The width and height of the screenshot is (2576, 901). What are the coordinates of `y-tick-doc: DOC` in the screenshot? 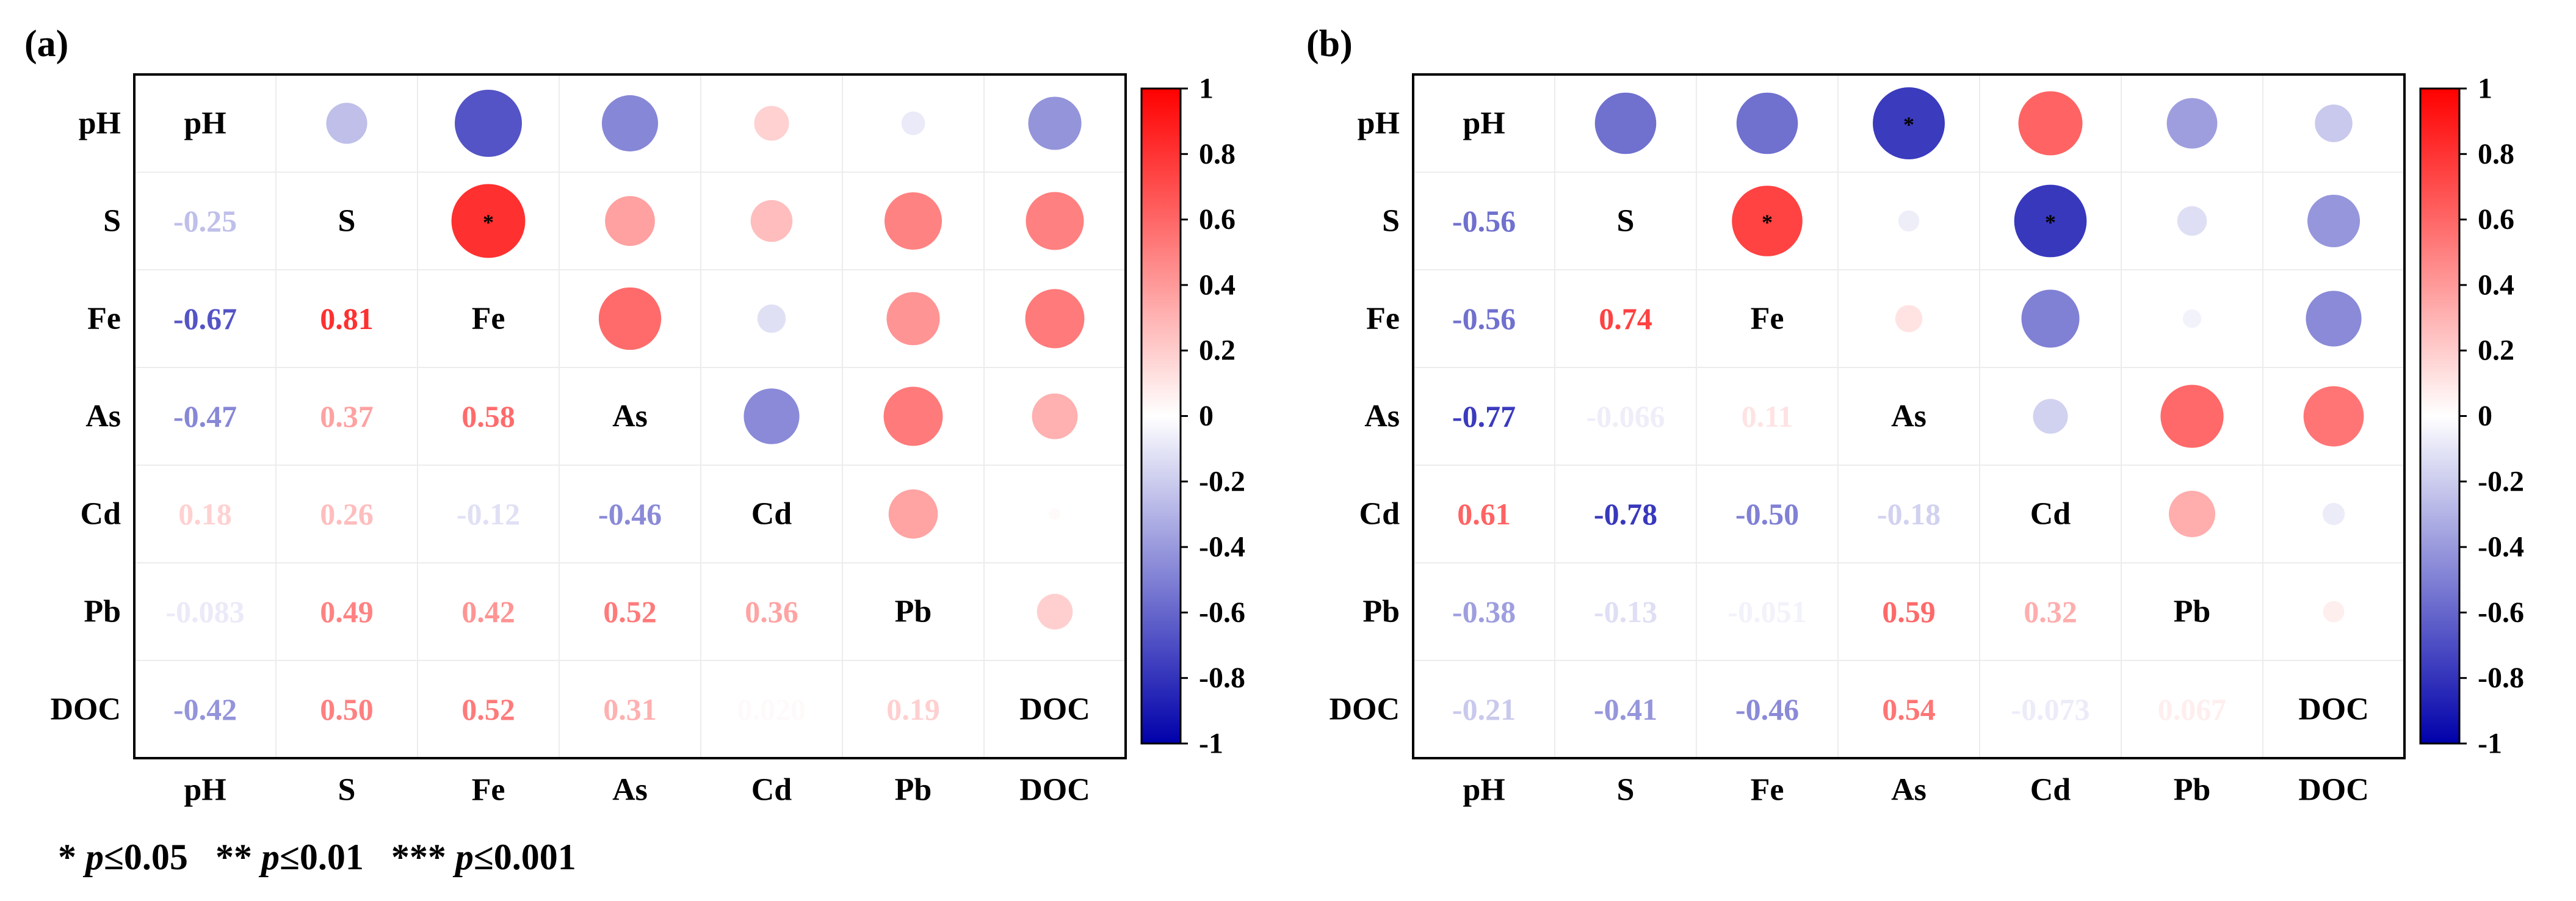 It's located at (85, 709).